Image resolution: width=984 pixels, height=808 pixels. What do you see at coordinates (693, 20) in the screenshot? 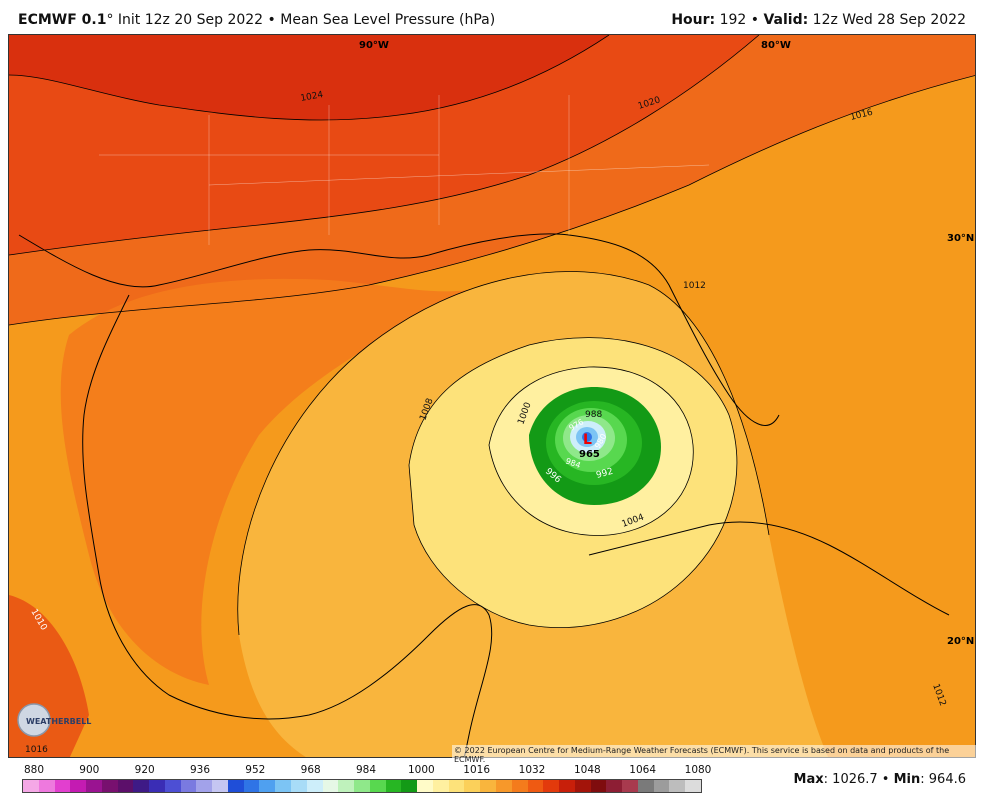
I see `hour-label: Hour:` at bounding box center [693, 20].